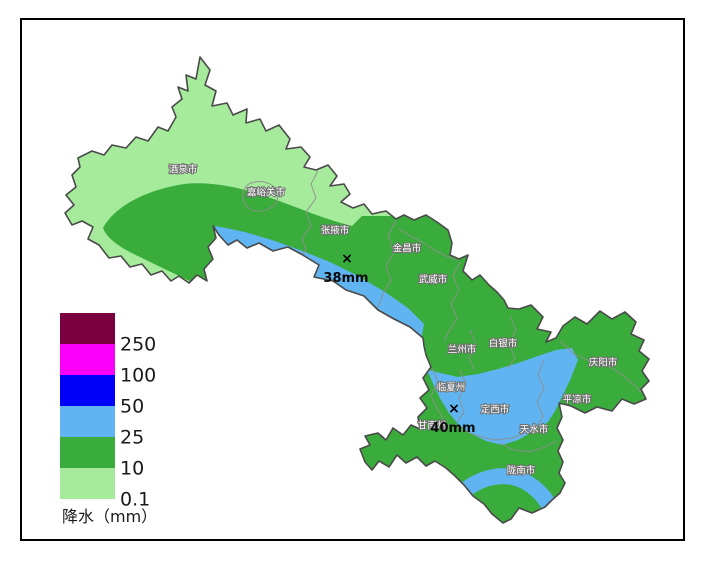 This screenshot has height=561, width=705. I want to click on region-label-qingyang: 庆阳市, so click(603, 363).